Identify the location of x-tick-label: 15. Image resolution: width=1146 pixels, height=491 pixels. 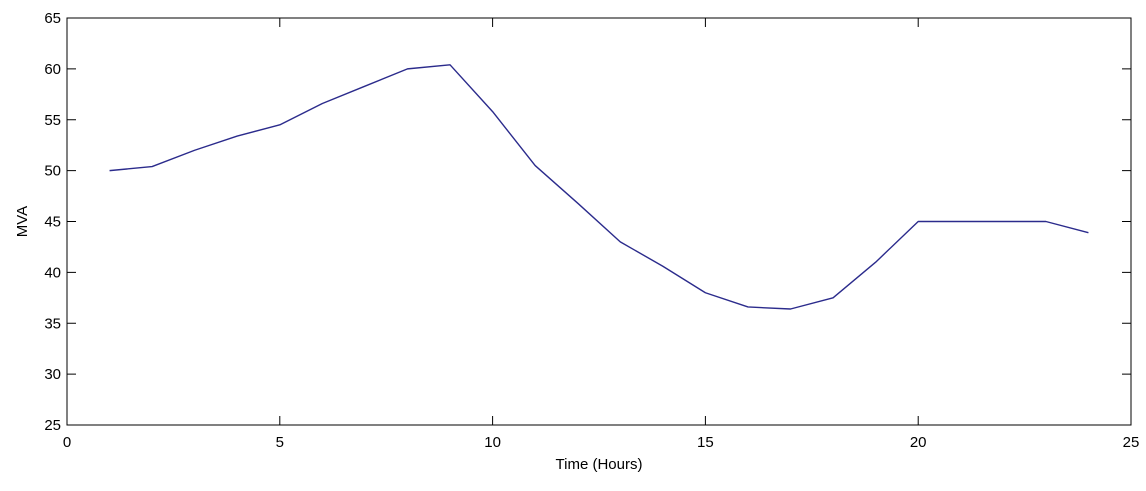
(705, 442).